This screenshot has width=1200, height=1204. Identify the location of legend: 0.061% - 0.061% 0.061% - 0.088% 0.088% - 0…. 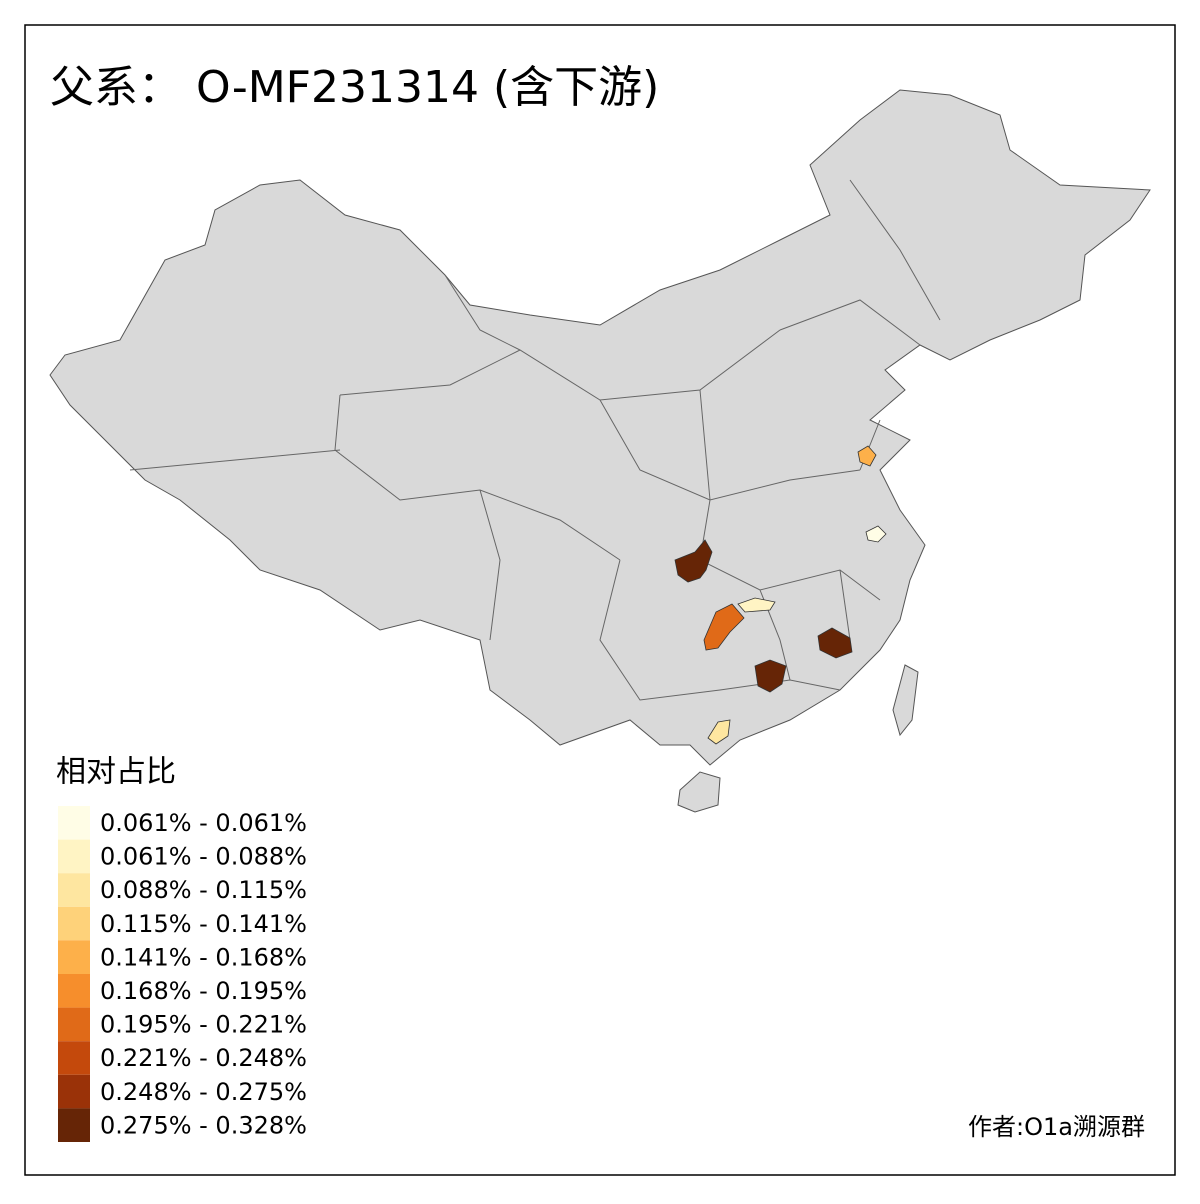
(182, 974).